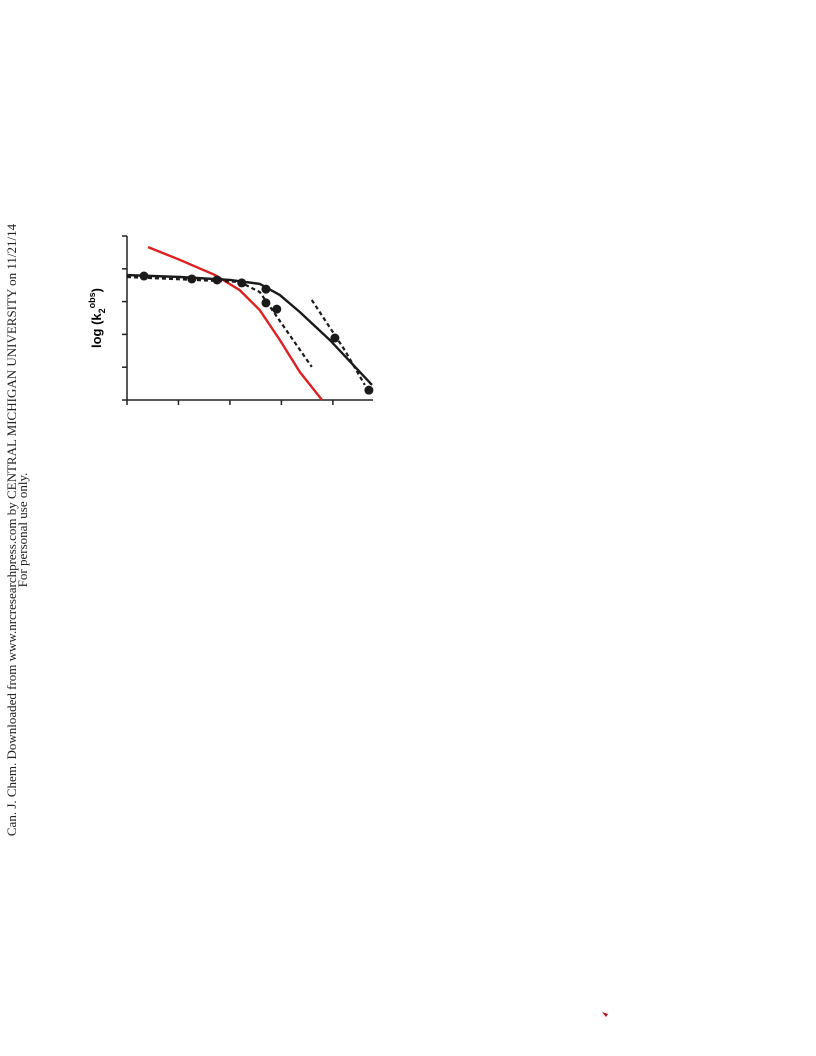  Describe the element at coordinates (92, 300) in the screenshot. I see `y-label-sup: obs` at that location.